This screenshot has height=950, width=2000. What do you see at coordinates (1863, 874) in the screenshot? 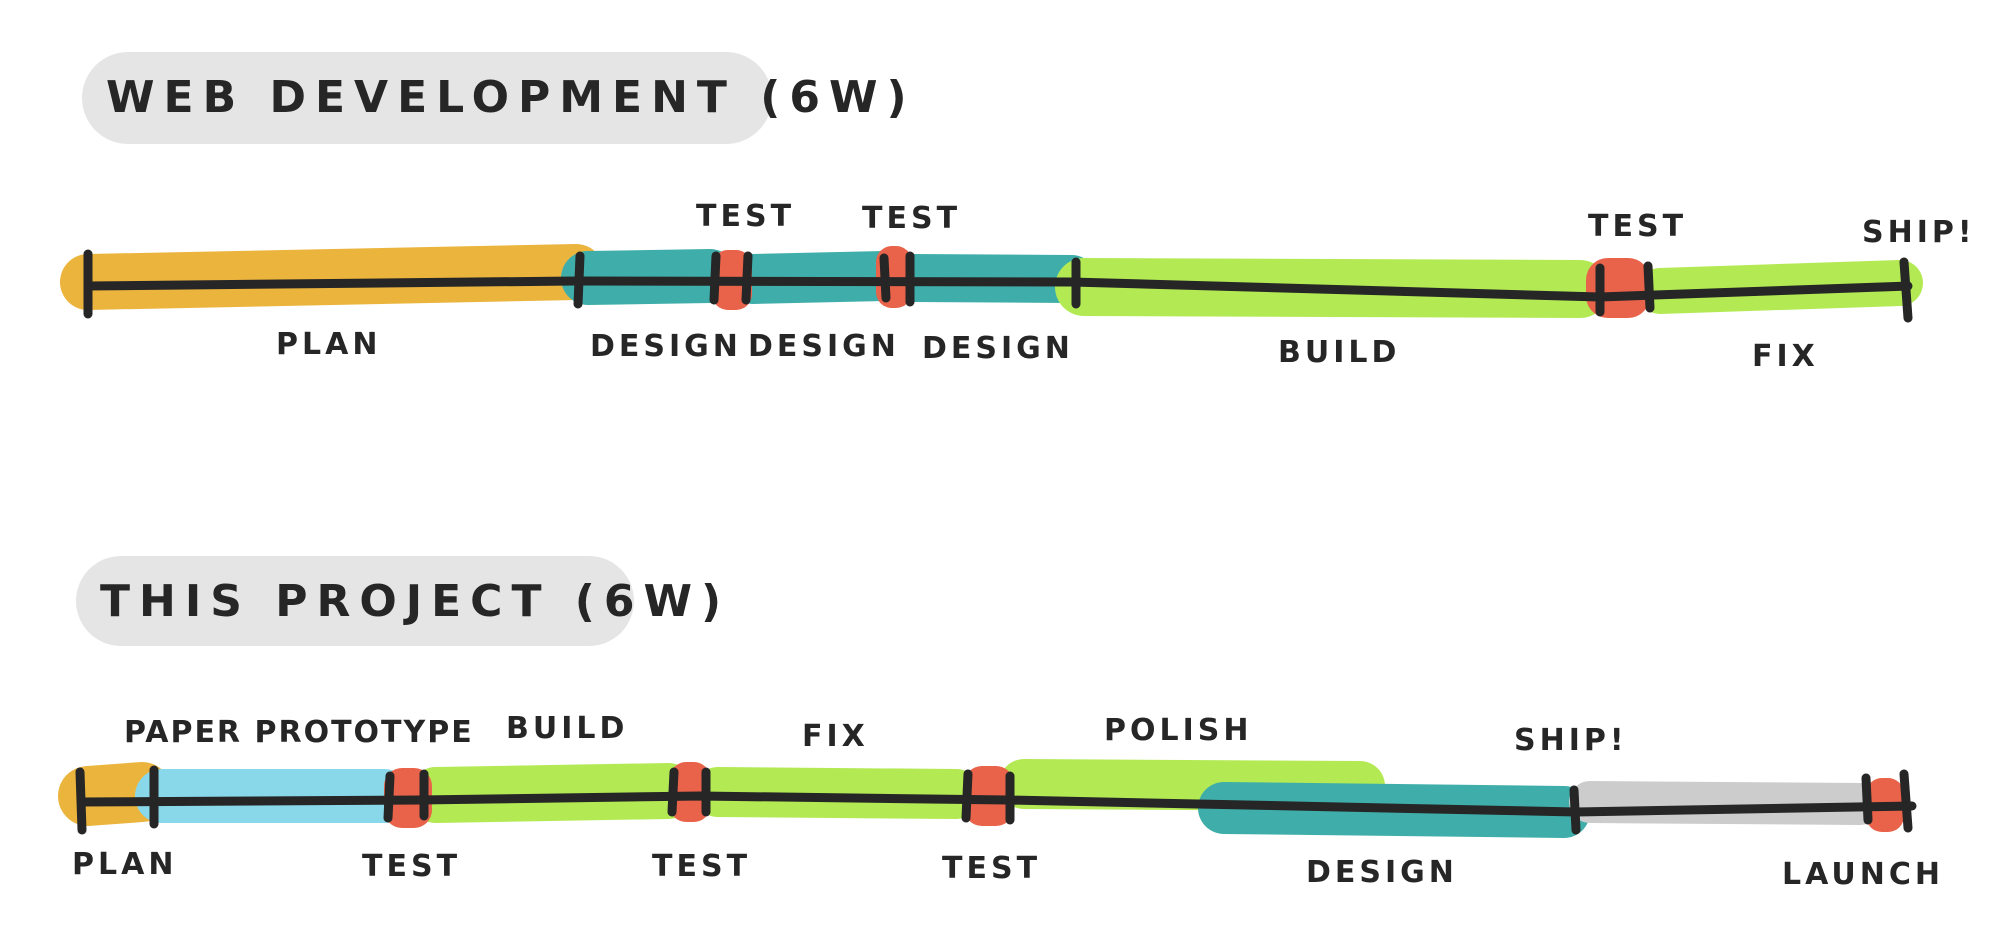
I see `label-launch: LAUNCH` at bounding box center [1863, 874].